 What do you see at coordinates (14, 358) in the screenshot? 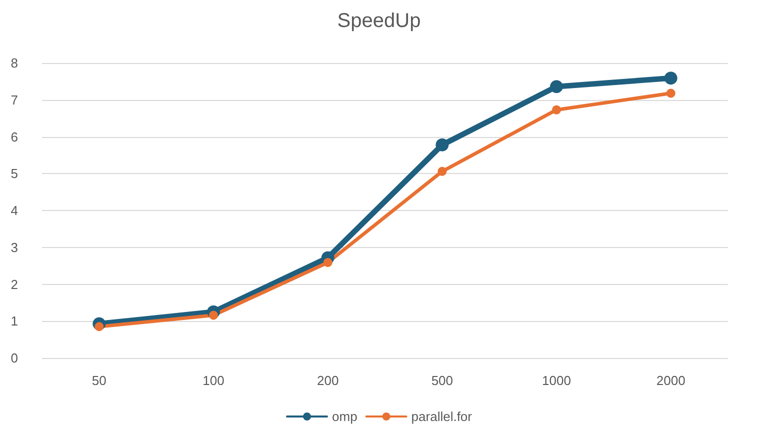
I see `y-tick-label: 0` at bounding box center [14, 358].